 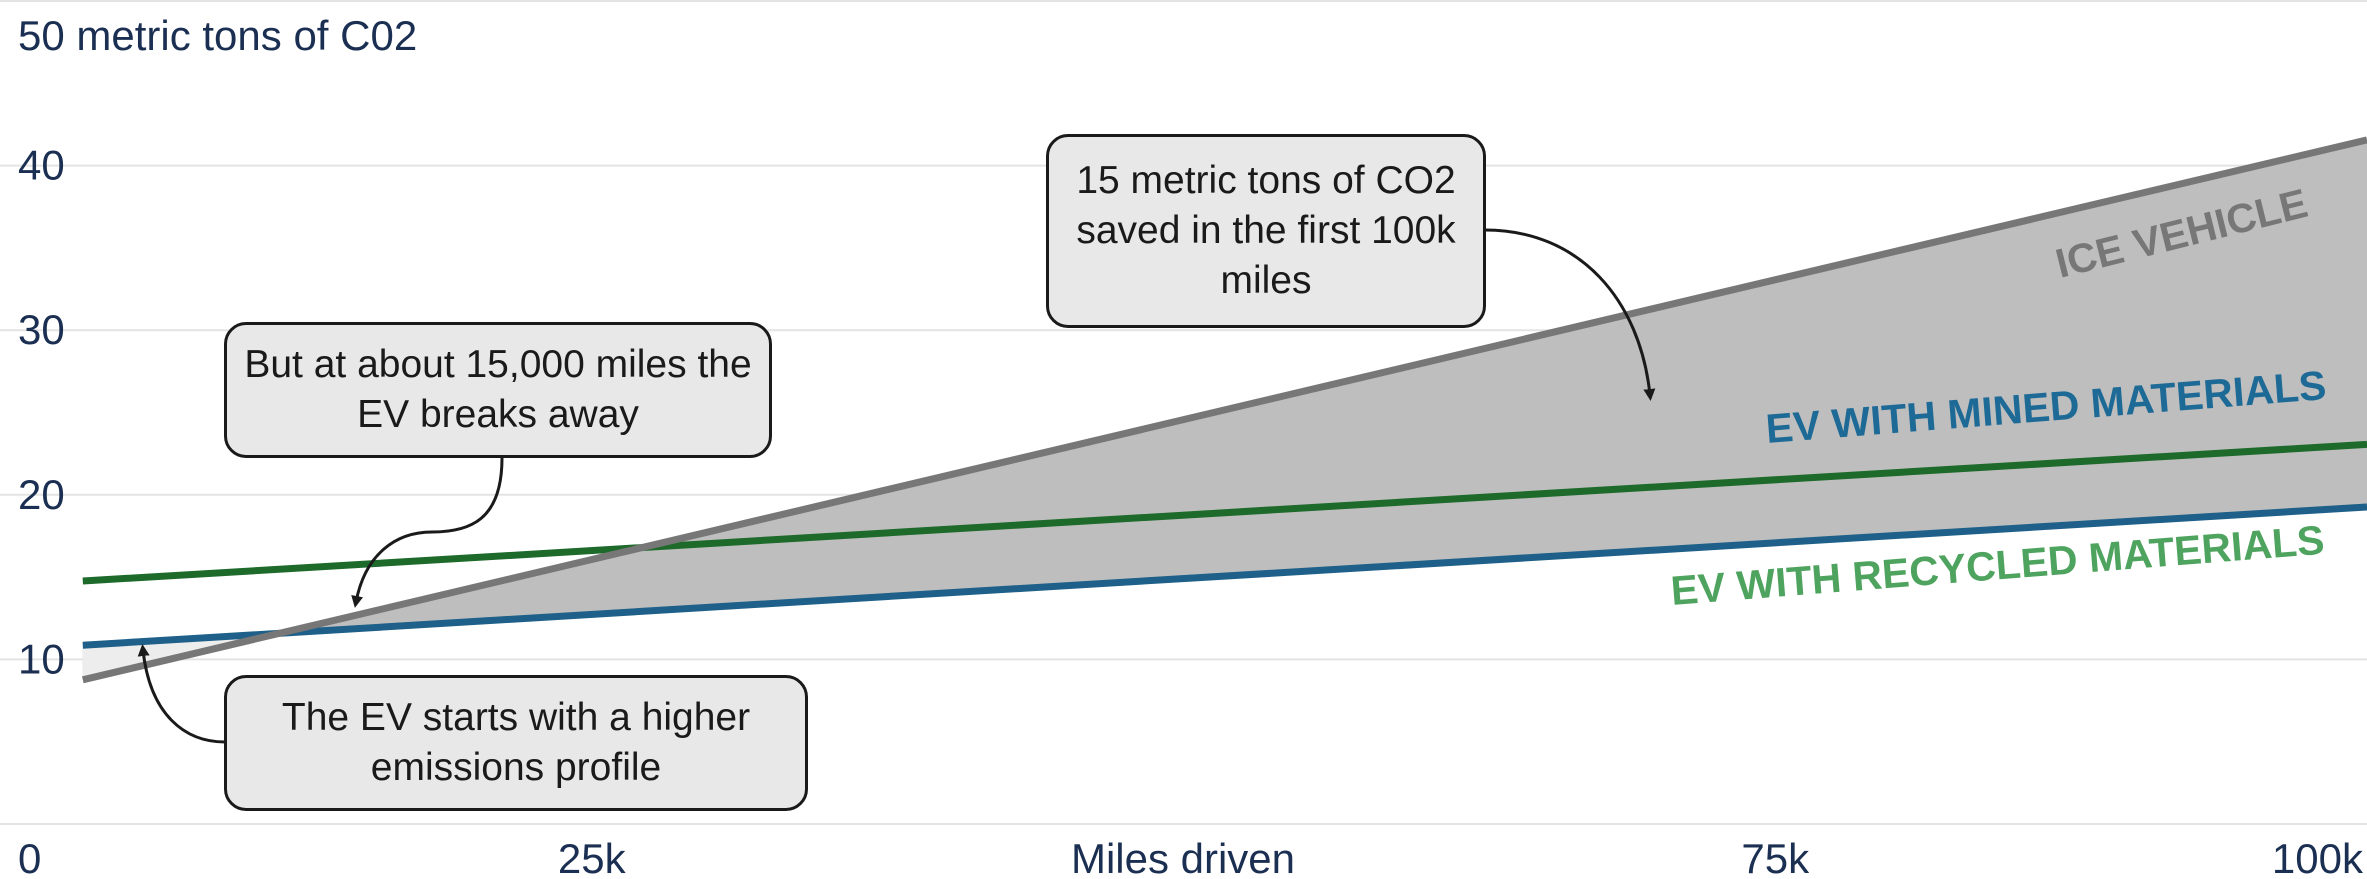 I want to click on x-tick-label: 0, so click(x=29, y=857).